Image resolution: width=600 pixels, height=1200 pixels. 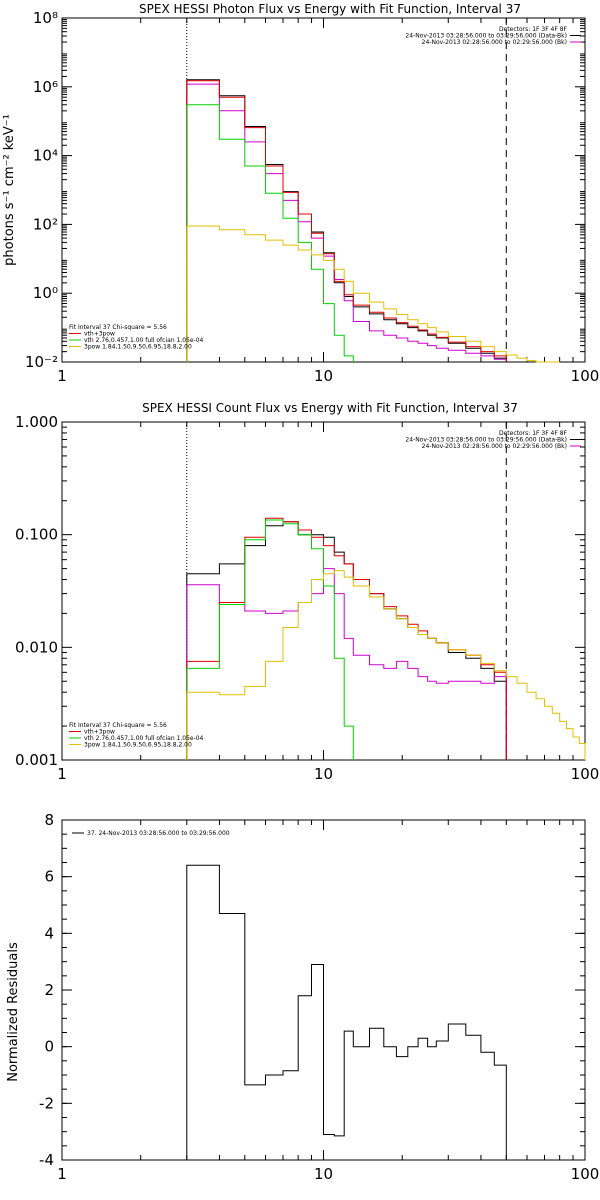 I want to click on y-tick-label: 10⁶, so click(x=45, y=87).